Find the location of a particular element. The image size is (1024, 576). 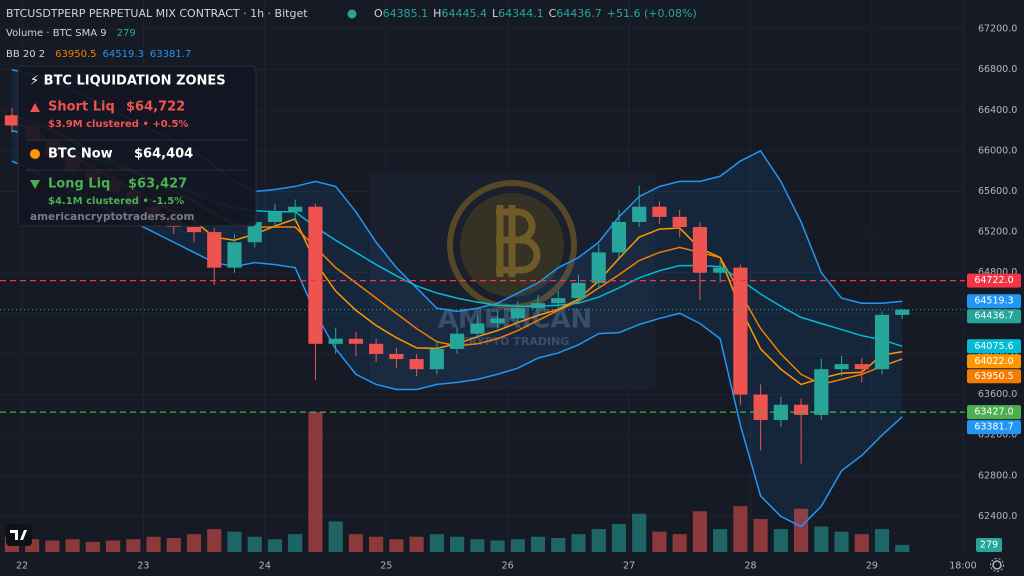

bb-upper: 64519.3 is located at coordinates (123, 54).